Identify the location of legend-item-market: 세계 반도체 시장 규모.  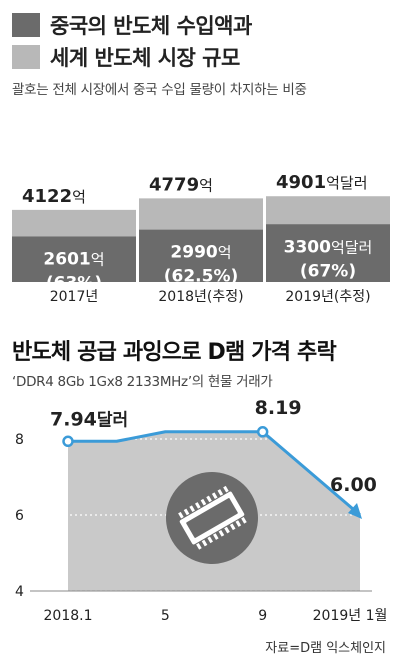
(126, 57).